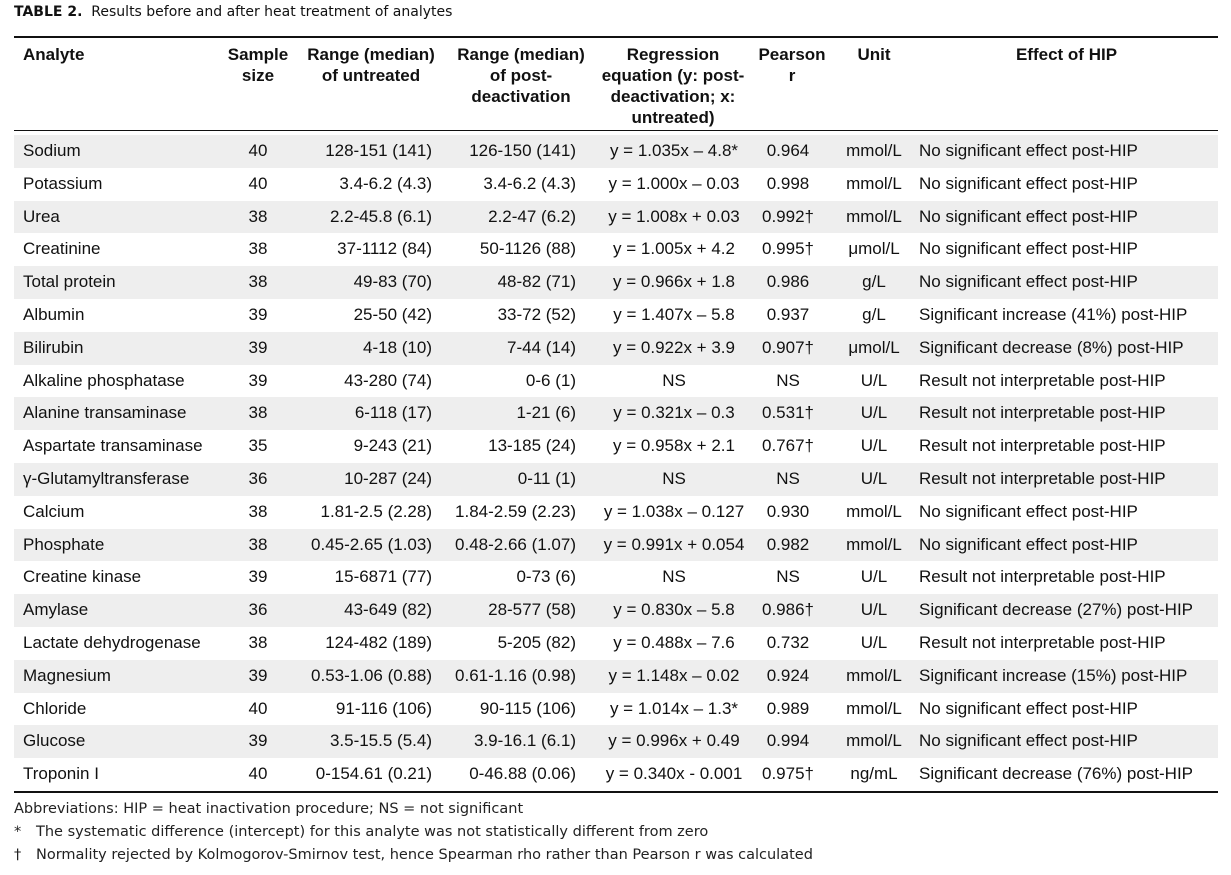 The width and height of the screenshot is (1231, 875). What do you see at coordinates (388, 478) in the screenshot?
I see `cell-range-untreated: 10-287 (24)` at bounding box center [388, 478].